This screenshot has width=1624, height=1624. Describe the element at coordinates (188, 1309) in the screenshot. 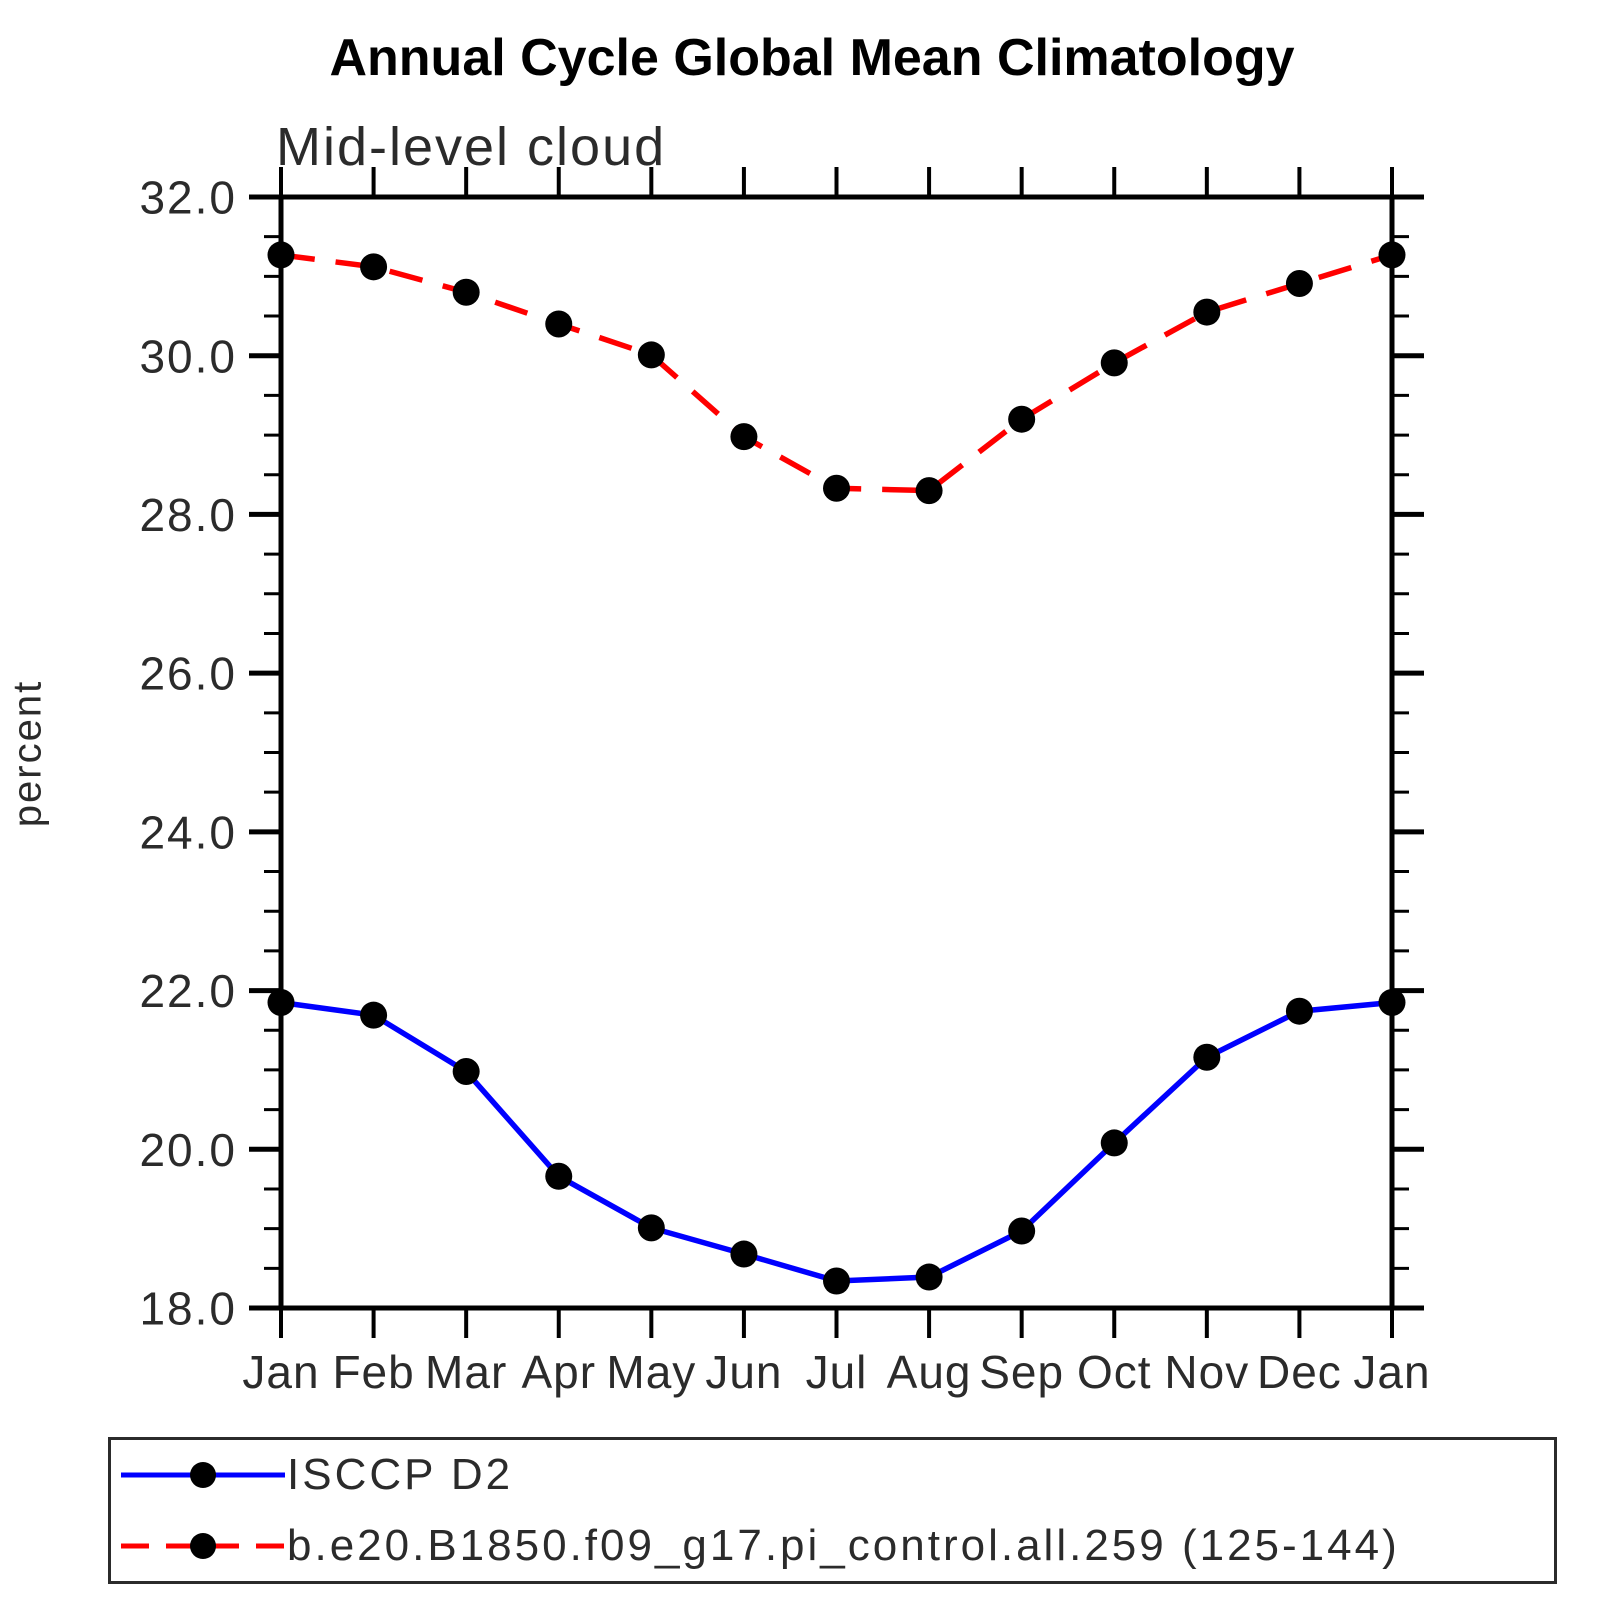

I see `y-tick-label: 18.0` at that location.